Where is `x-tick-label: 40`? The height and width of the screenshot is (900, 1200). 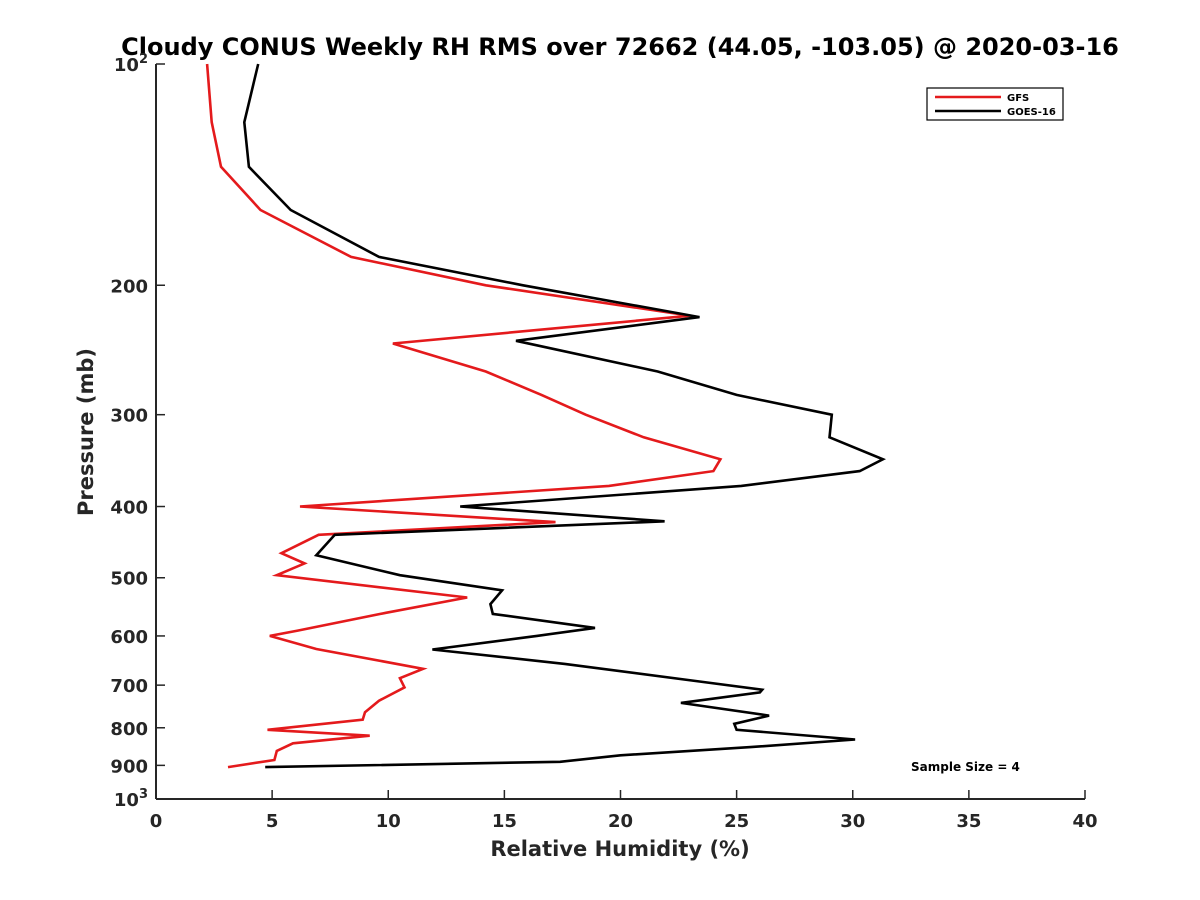 x-tick-label: 40 is located at coordinates (1084, 821).